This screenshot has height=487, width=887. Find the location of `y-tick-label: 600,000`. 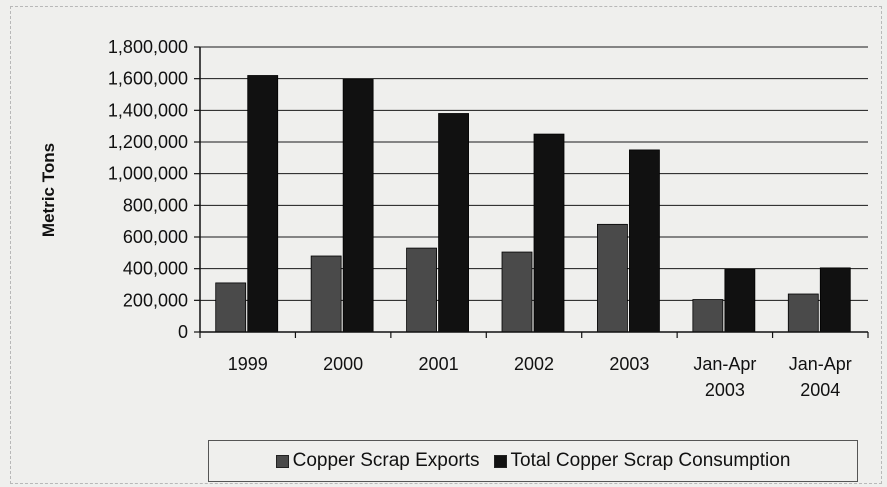

y-tick-label: 600,000 is located at coordinates (155, 237).